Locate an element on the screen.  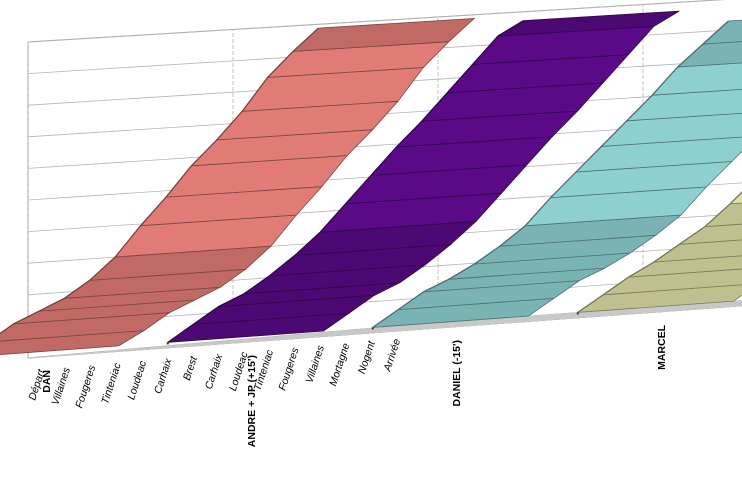
x-tick-label: Tinteniac is located at coordinates (111, 383).